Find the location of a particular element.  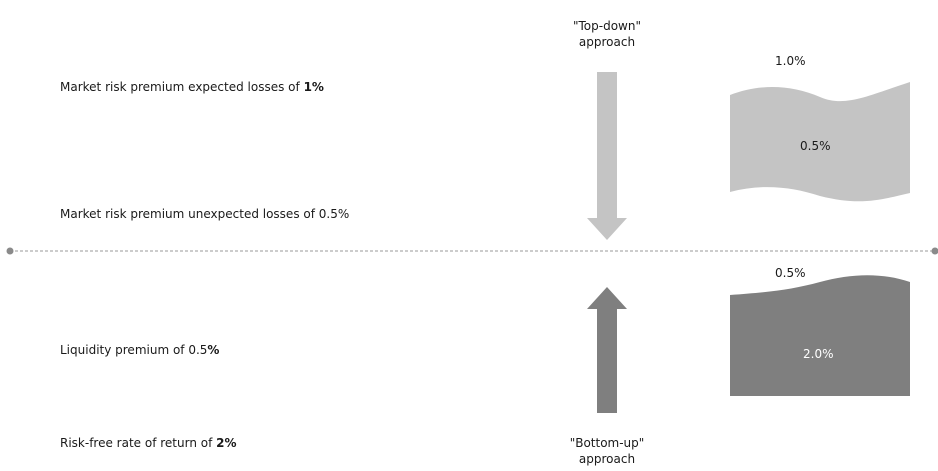

label-market-expected-value: 1% is located at coordinates (313, 87).